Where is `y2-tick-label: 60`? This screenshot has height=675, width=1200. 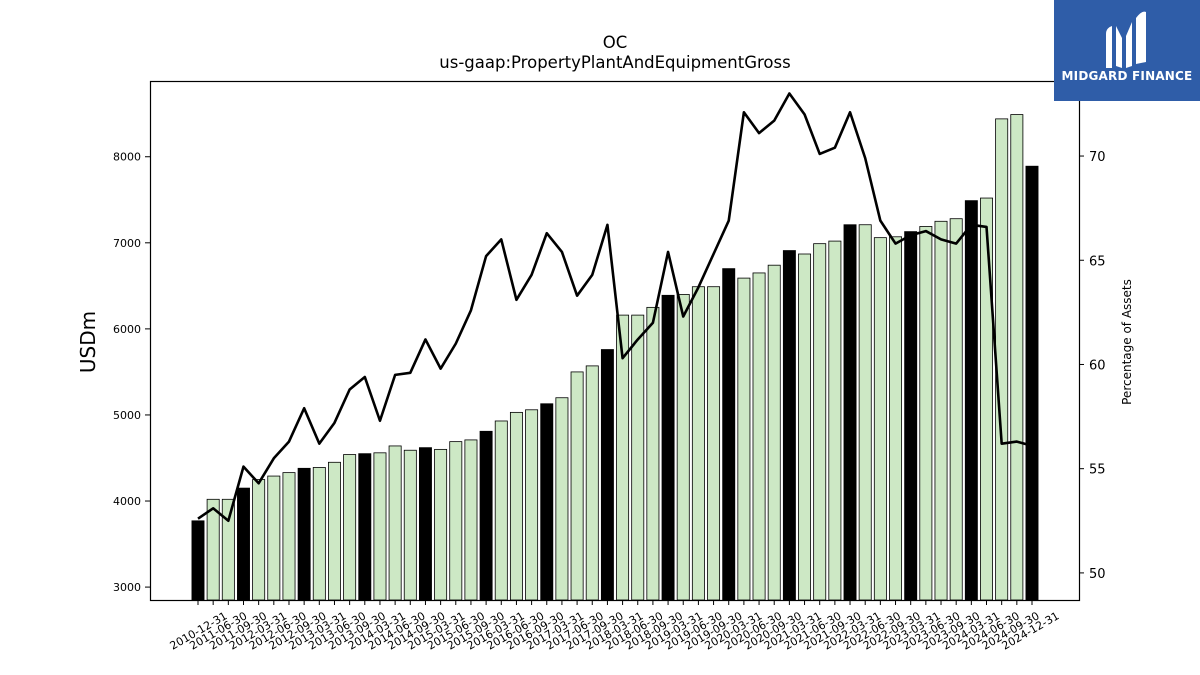
y2-tick-label: 60 is located at coordinates (1097, 365).